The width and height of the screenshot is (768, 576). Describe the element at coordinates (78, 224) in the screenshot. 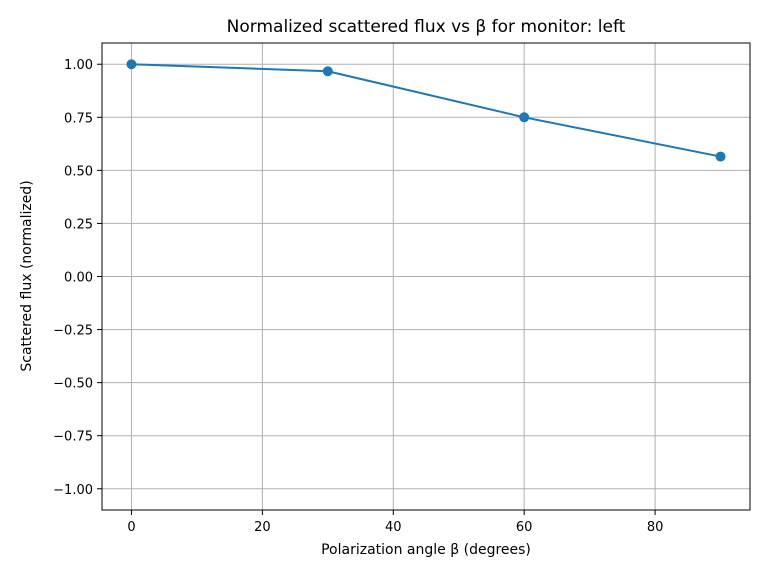

I see `y-tick-label: 0.25` at that location.